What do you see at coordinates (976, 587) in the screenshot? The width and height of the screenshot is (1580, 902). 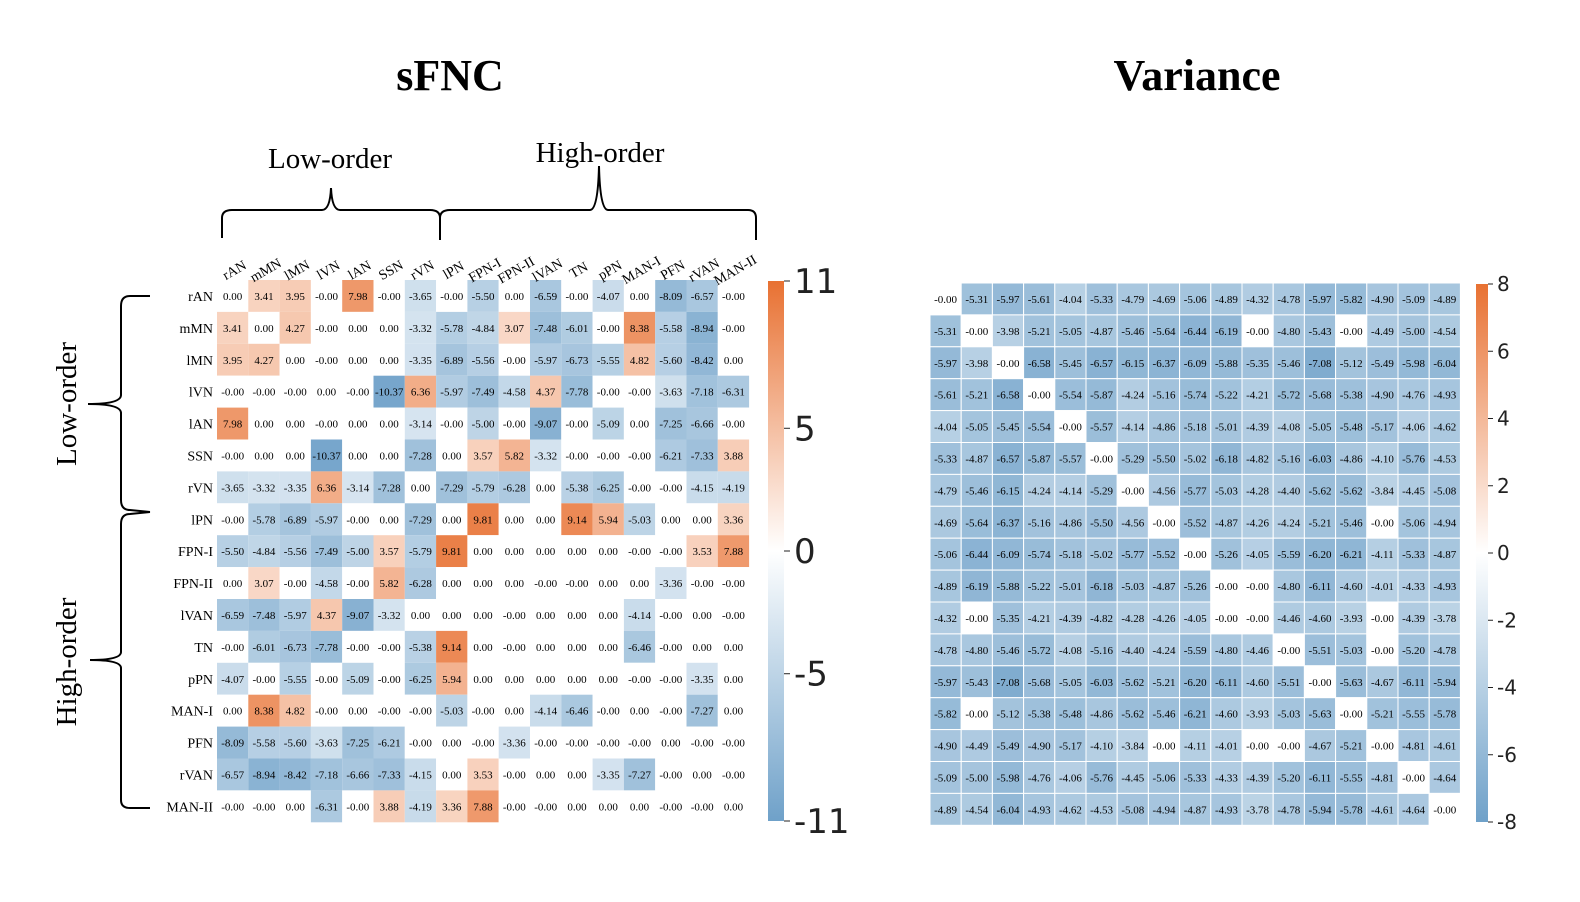 I see `variance-cell-value-9-1: -6.19` at bounding box center [976, 587].